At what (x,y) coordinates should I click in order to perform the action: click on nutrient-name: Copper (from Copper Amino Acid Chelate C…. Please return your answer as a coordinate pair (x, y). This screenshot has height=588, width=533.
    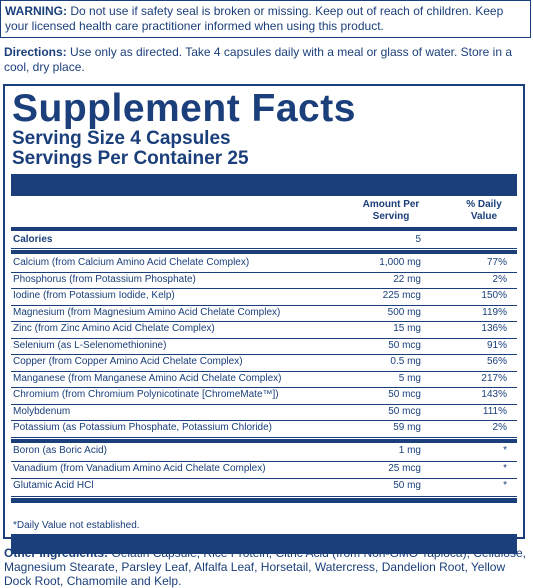
    Looking at the image, I should click on (128, 361).